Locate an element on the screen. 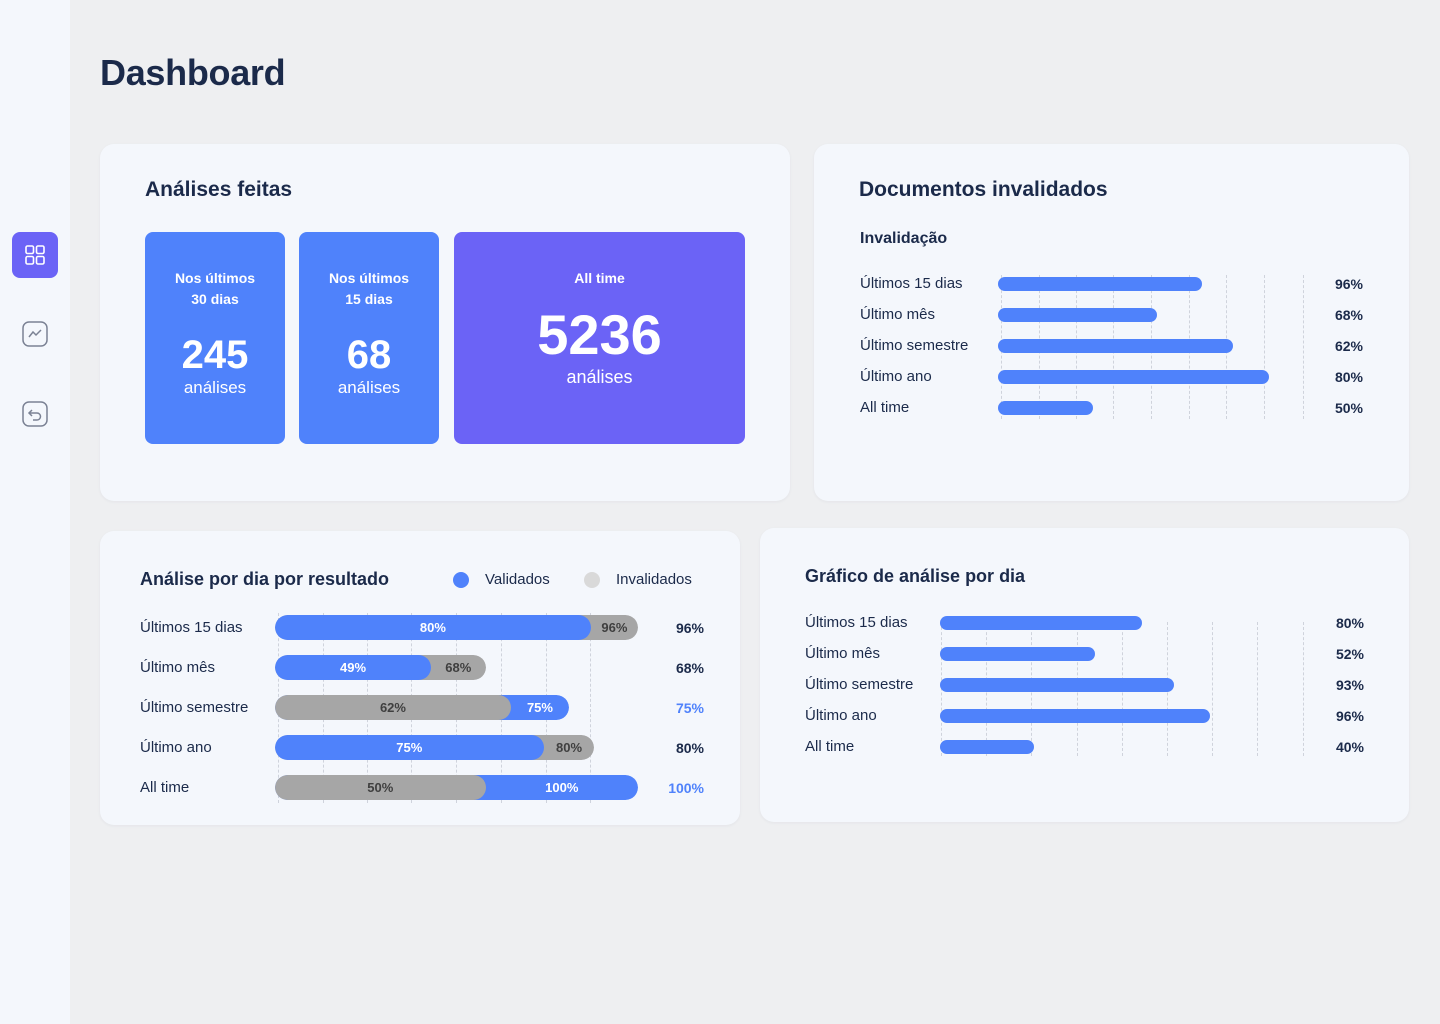  tile-label: Nos últimos 15 dias is located at coordinates (369, 288).